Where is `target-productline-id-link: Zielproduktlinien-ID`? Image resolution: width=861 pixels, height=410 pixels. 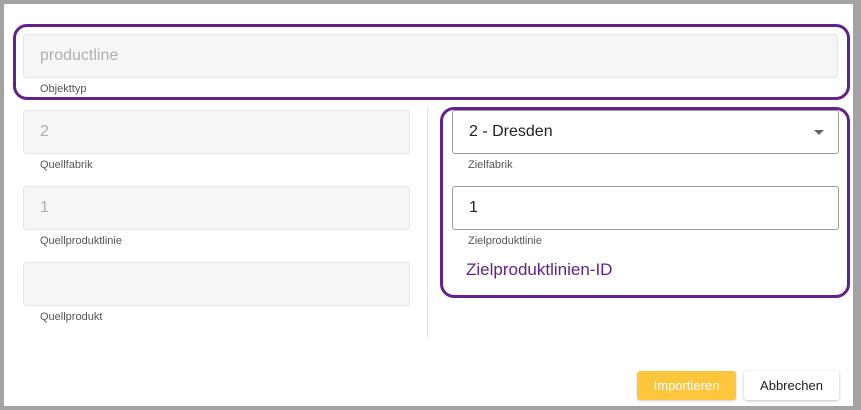 target-productline-id-link: Zielproduktlinien-ID is located at coordinates (539, 269).